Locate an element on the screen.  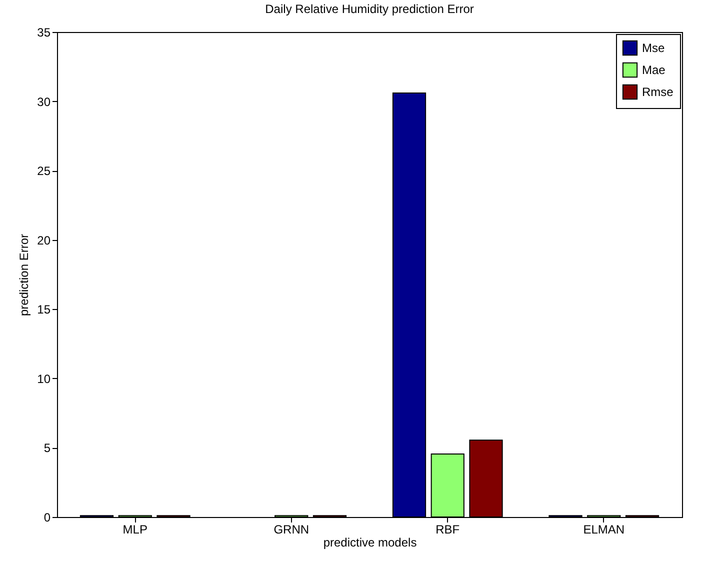
y-tick-label: 5 is located at coordinates (47, 448).